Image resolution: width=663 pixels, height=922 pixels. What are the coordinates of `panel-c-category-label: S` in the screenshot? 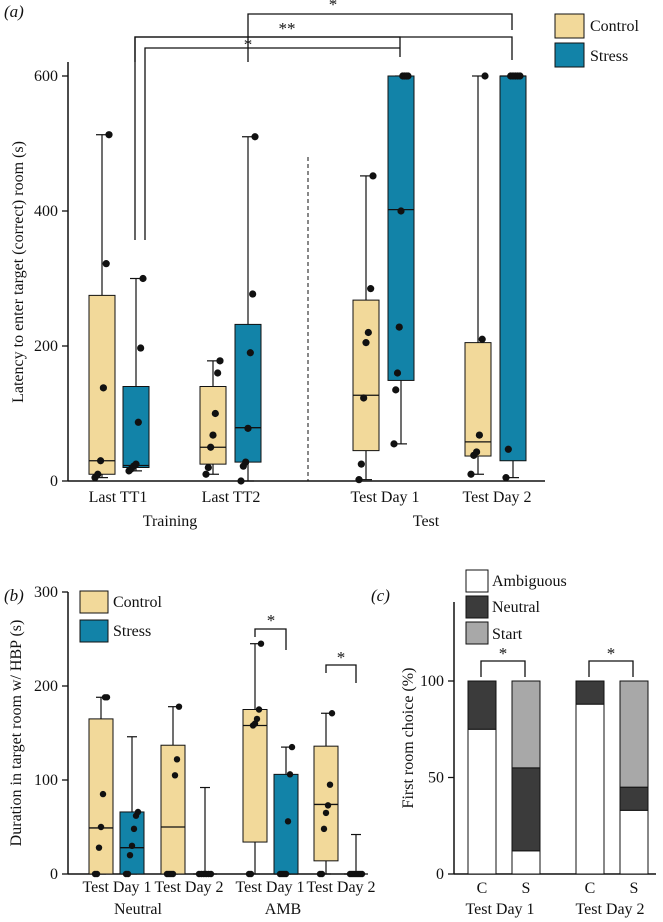 It's located at (634, 888).